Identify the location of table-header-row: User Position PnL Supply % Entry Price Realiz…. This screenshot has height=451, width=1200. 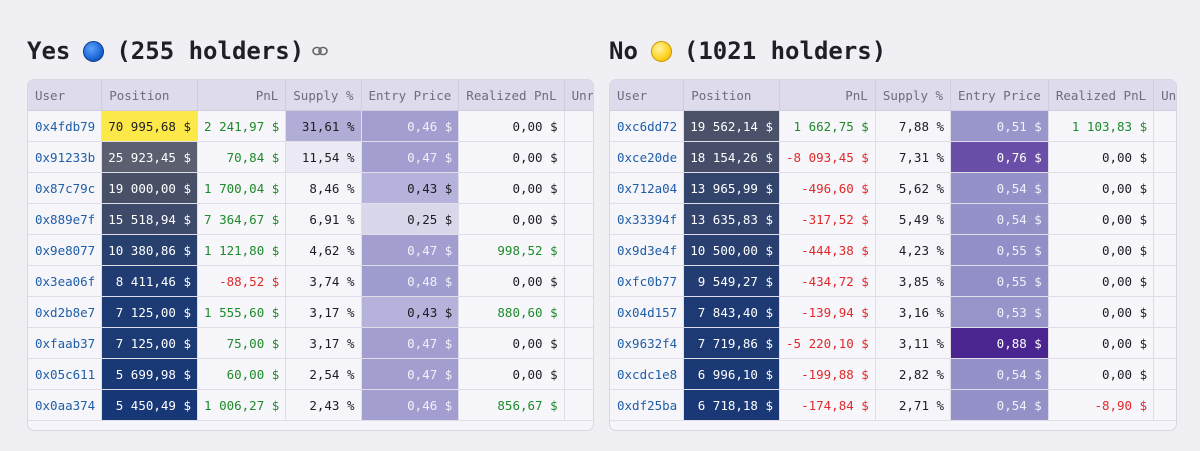
(893, 95).